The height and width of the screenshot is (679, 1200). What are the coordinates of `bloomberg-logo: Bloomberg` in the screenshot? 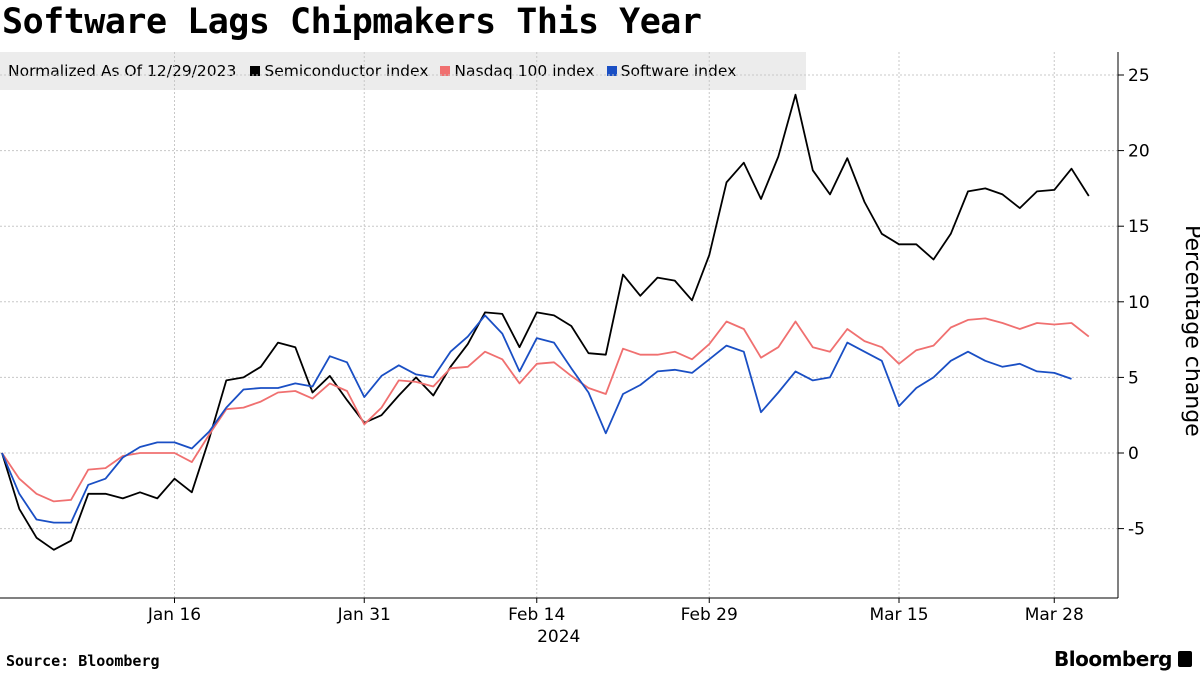 It's located at (1123, 659).